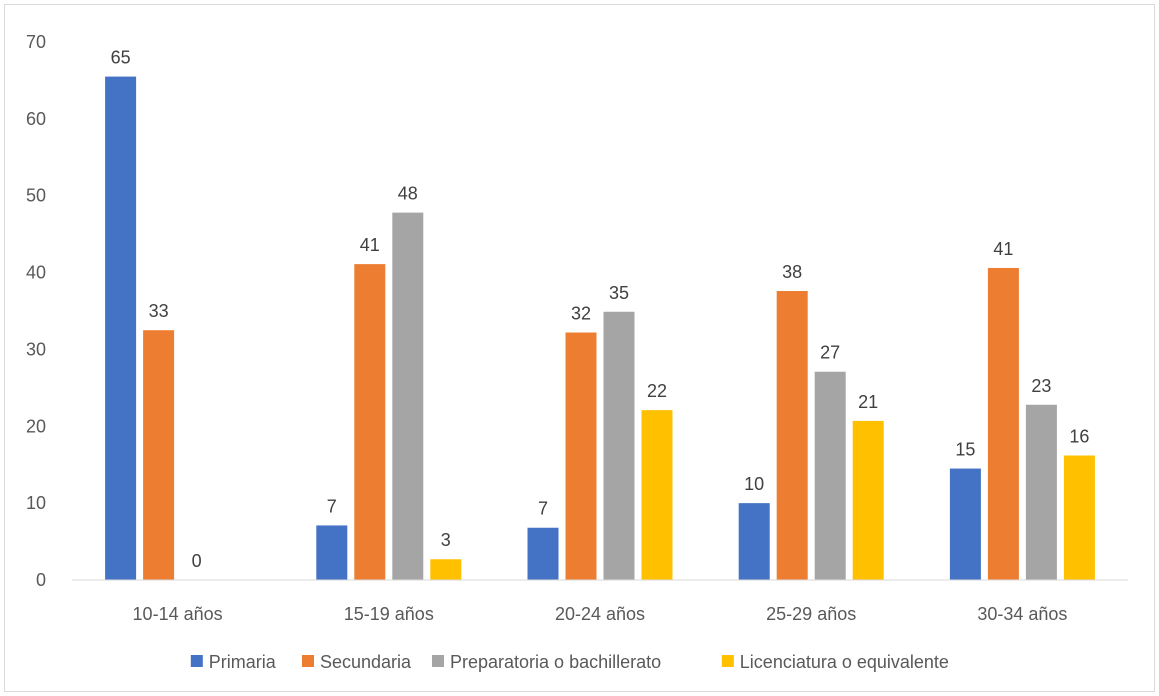 This screenshot has width=1159, height=696. I want to click on x-tick-label: 30-34 años, so click(1022, 614).